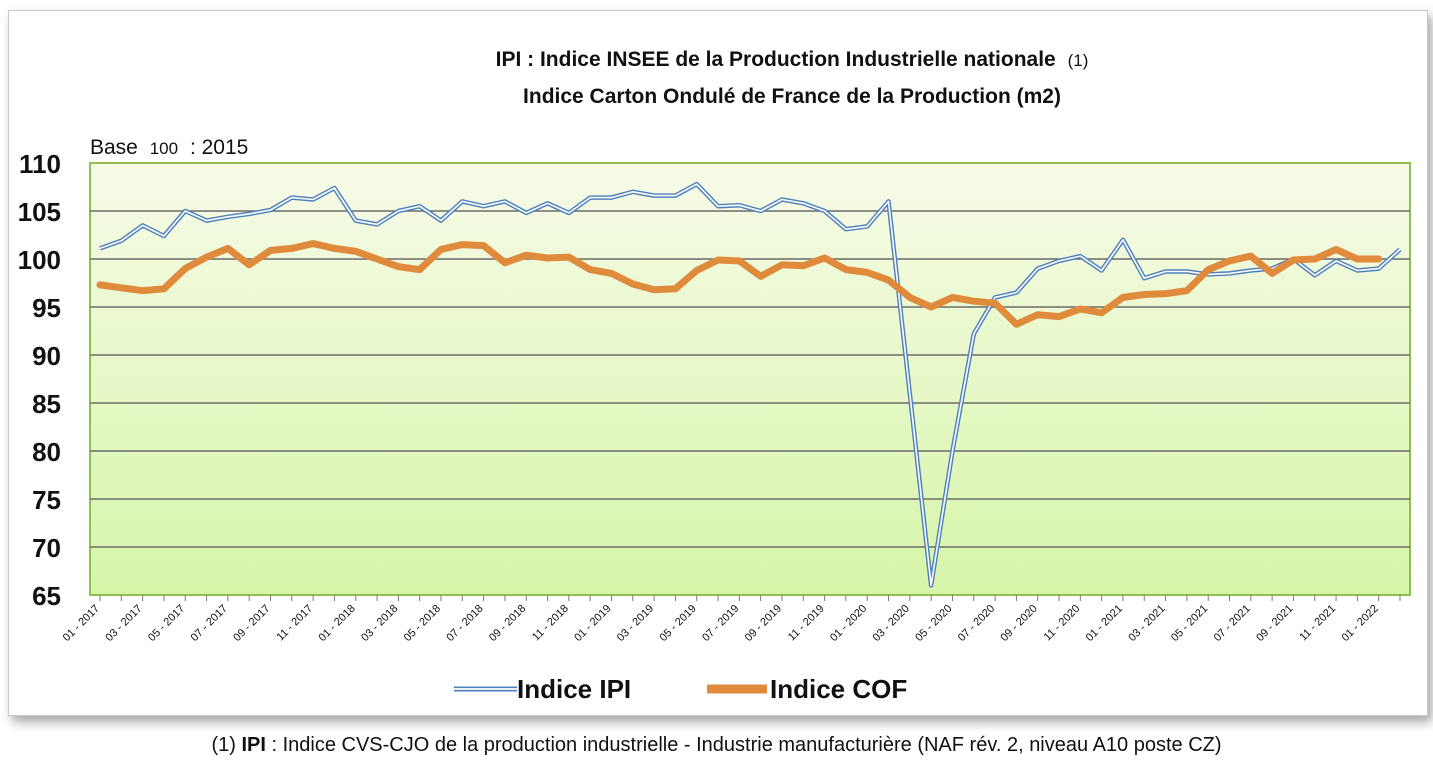  What do you see at coordinates (635, 623) in the screenshot?
I see `x-tick-label: 03 - 2019` at bounding box center [635, 623].